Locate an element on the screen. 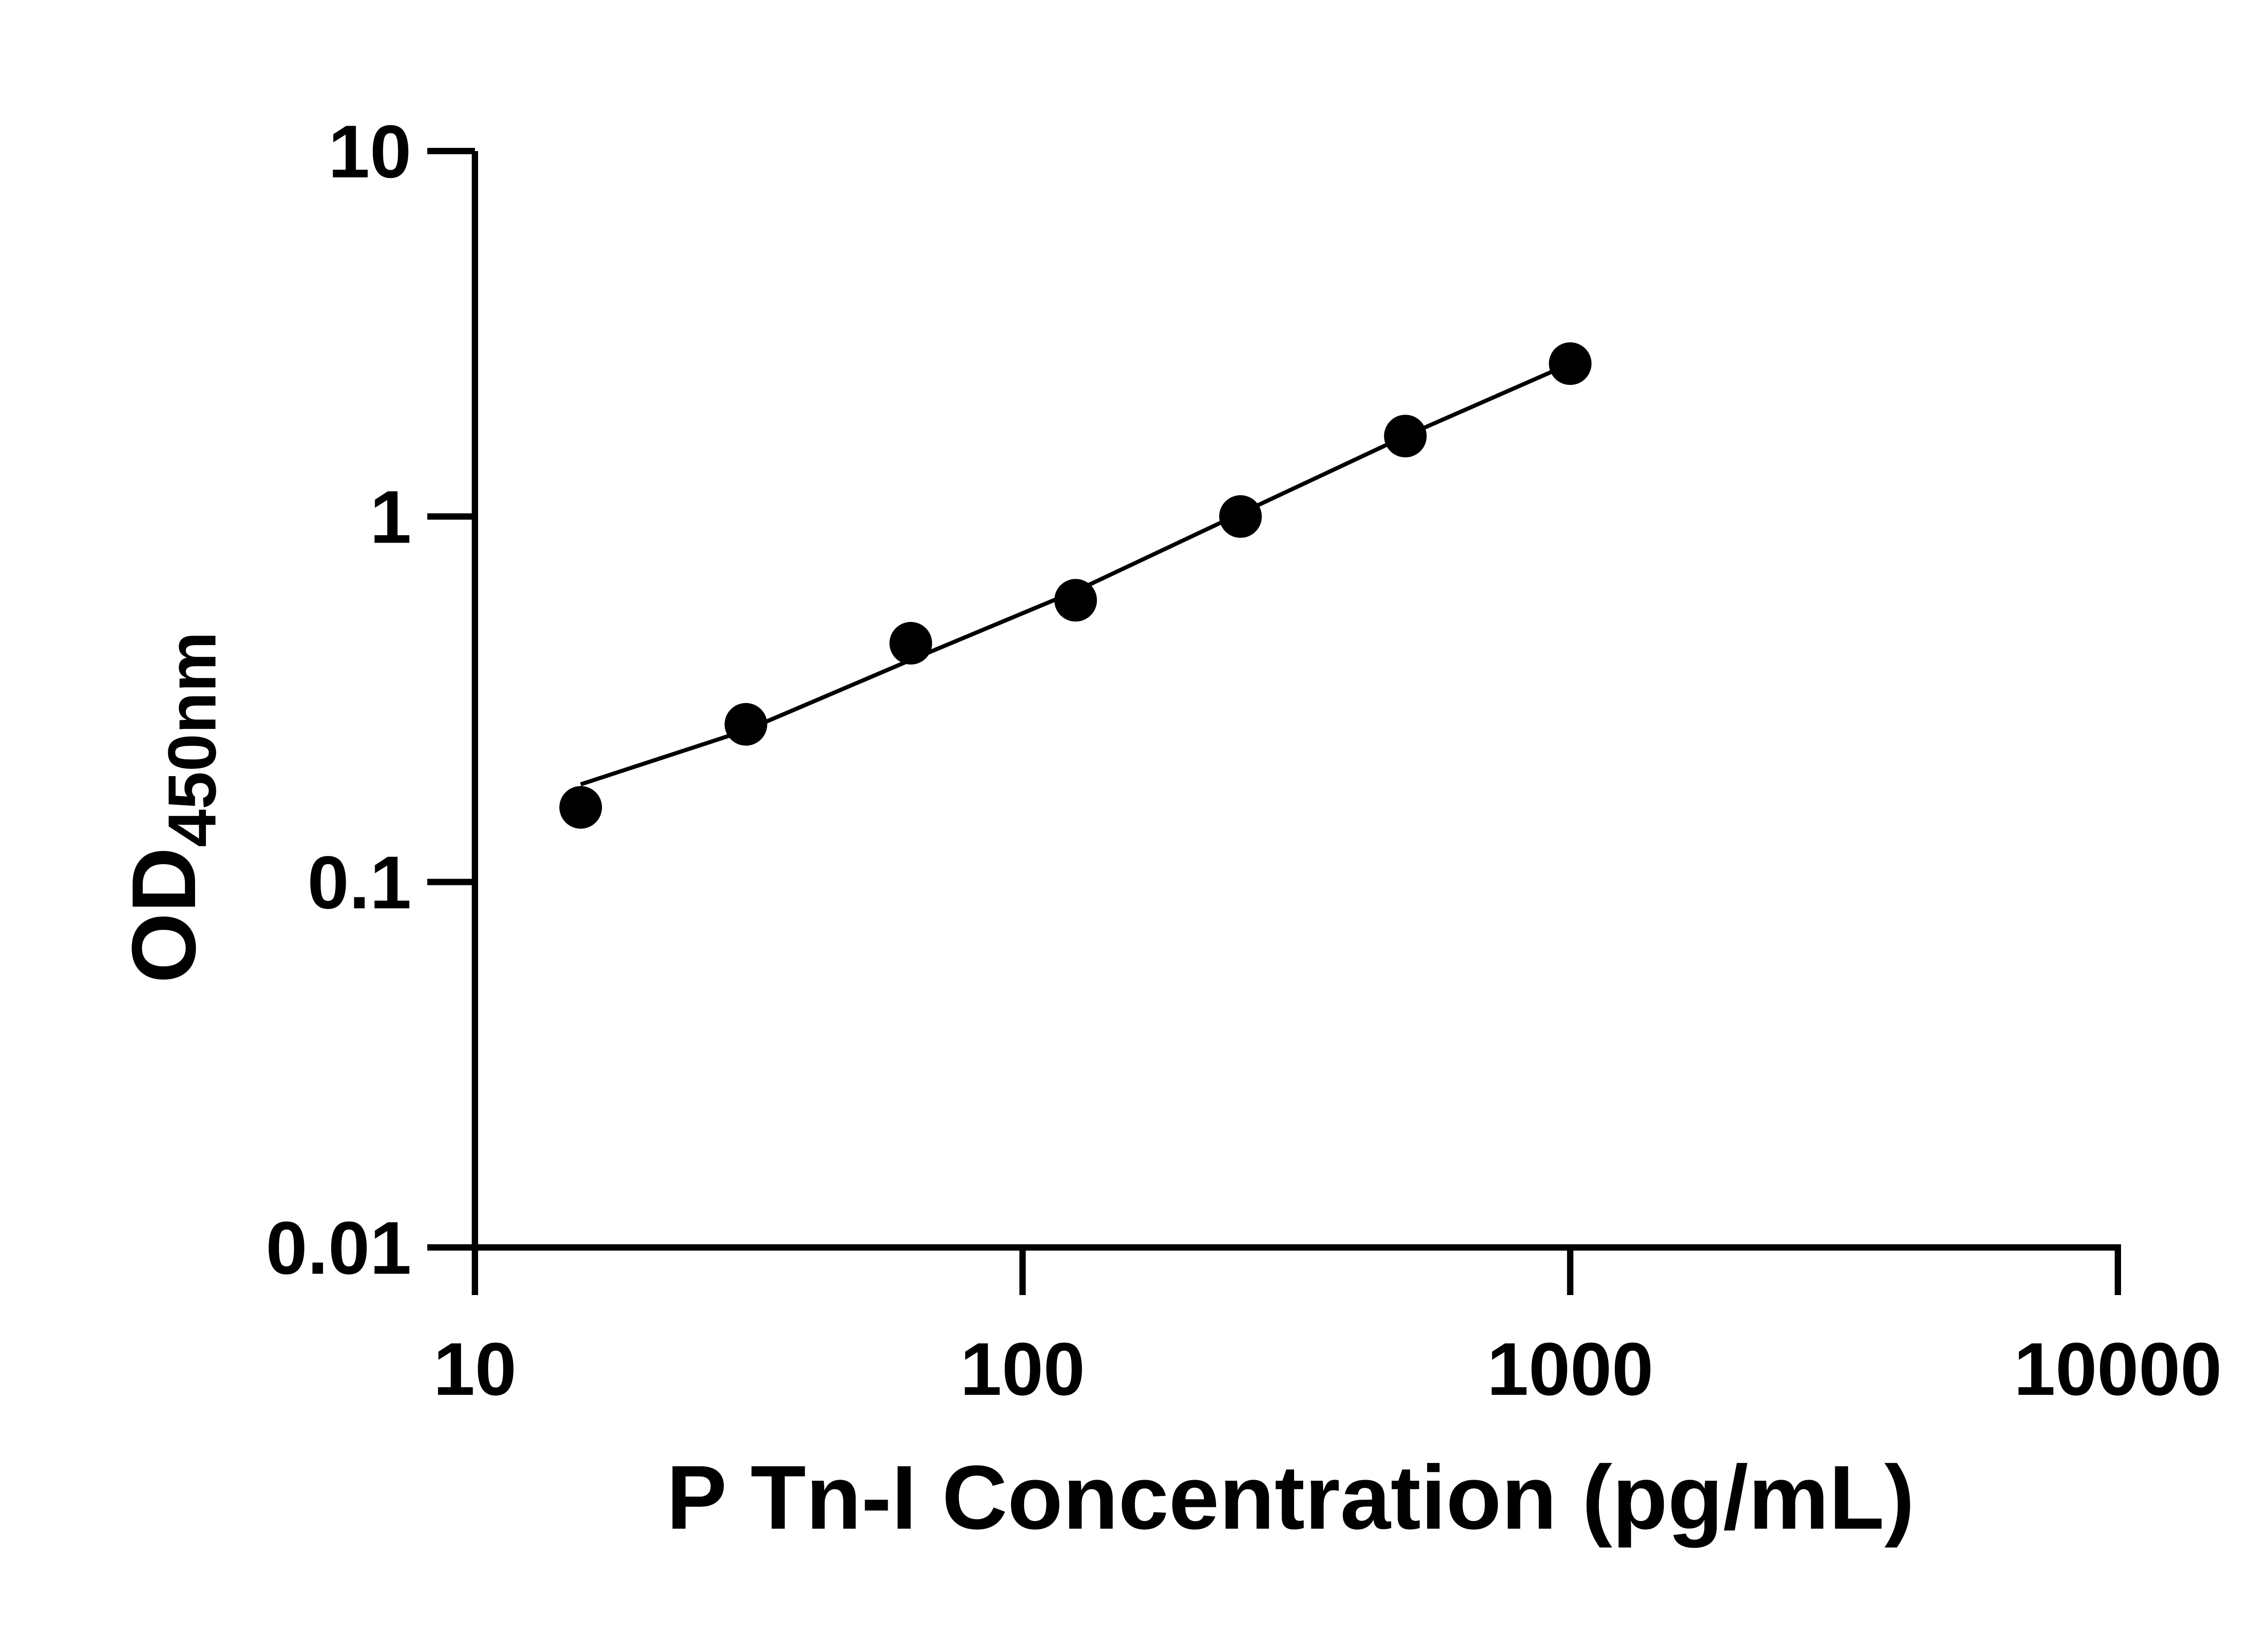 This screenshot has width=2268, height=1633. y-axis-label-subscript: 450nm is located at coordinates (192, 739).